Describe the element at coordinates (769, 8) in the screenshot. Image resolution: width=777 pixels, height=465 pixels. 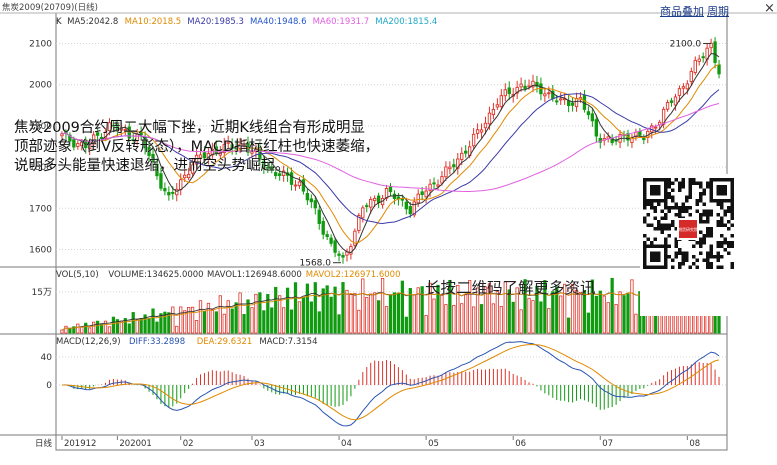
I see `close-icon: ×` at that location.